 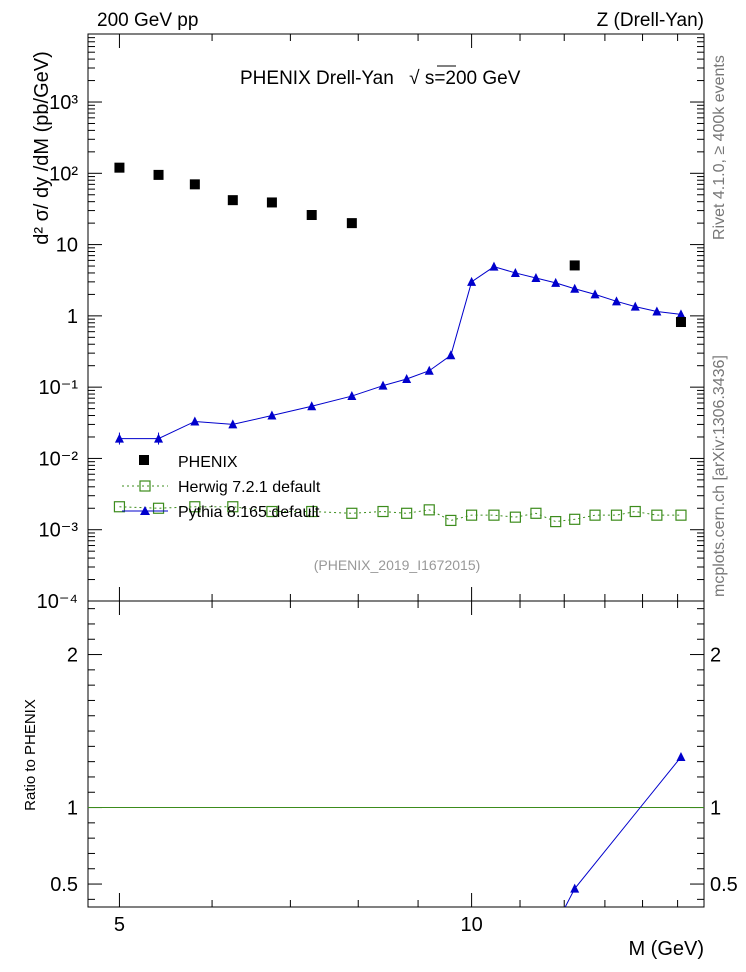 I want to click on y-tick-label: 10³, so click(x=63, y=103).